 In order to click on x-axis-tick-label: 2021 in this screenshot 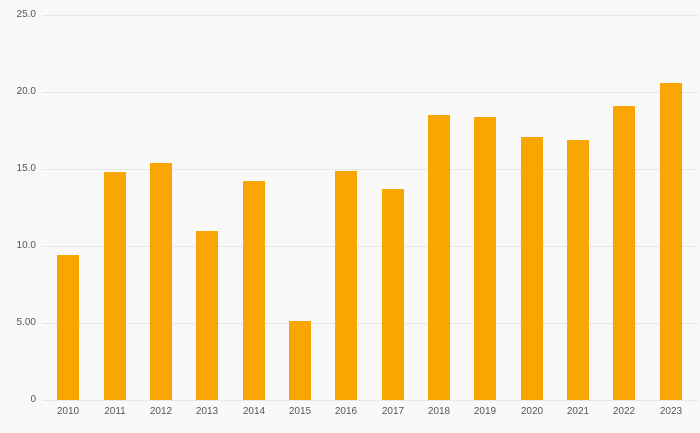, I will do `click(578, 411)`.